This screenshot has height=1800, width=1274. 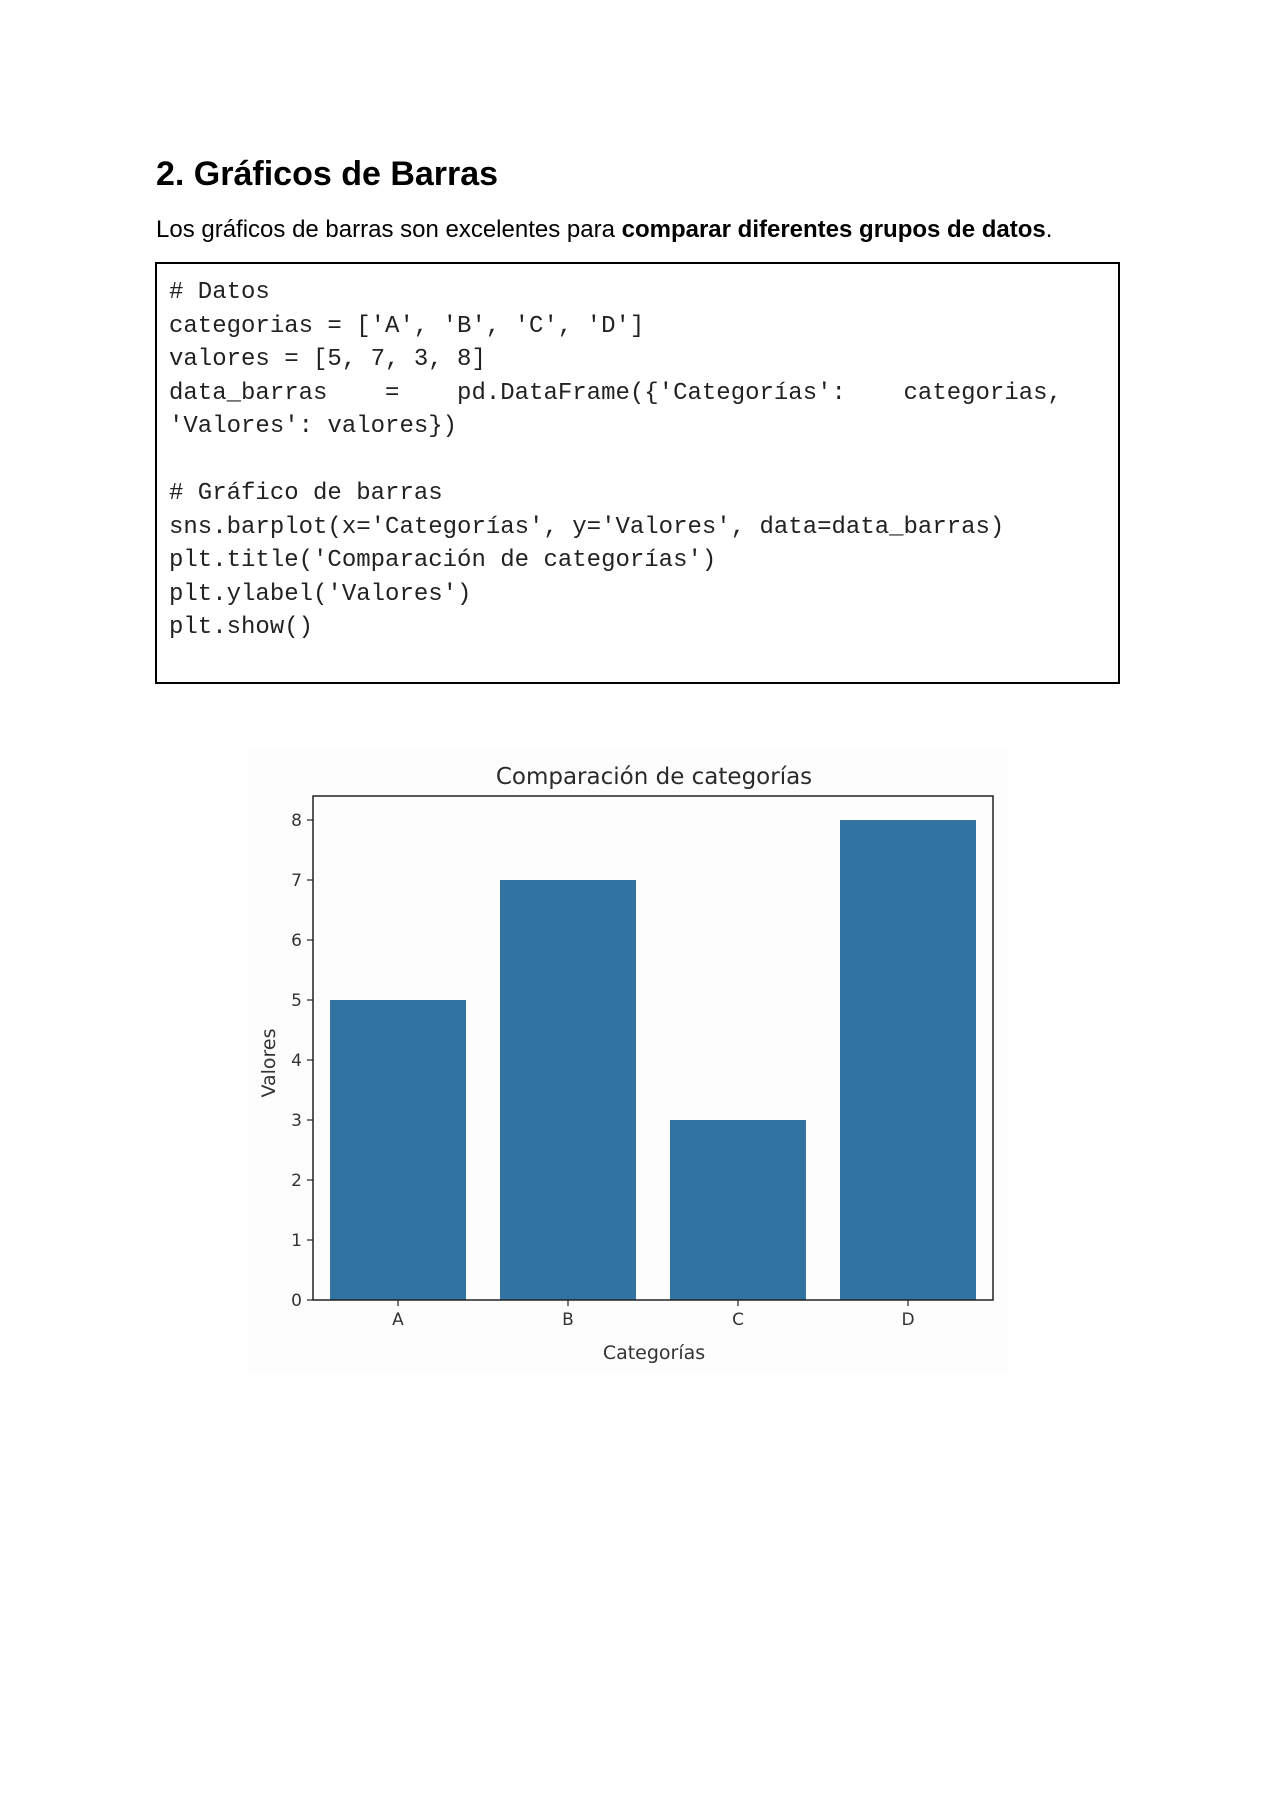 I want to click on bar-c, so click(x=738, y=1210).